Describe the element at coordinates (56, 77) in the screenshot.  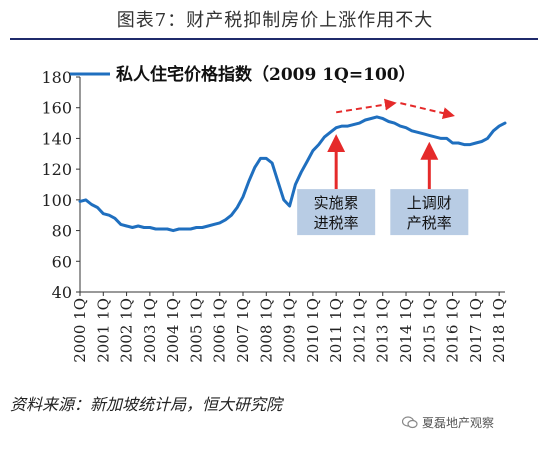
I see `y-tick-label-180: 180` at that location.